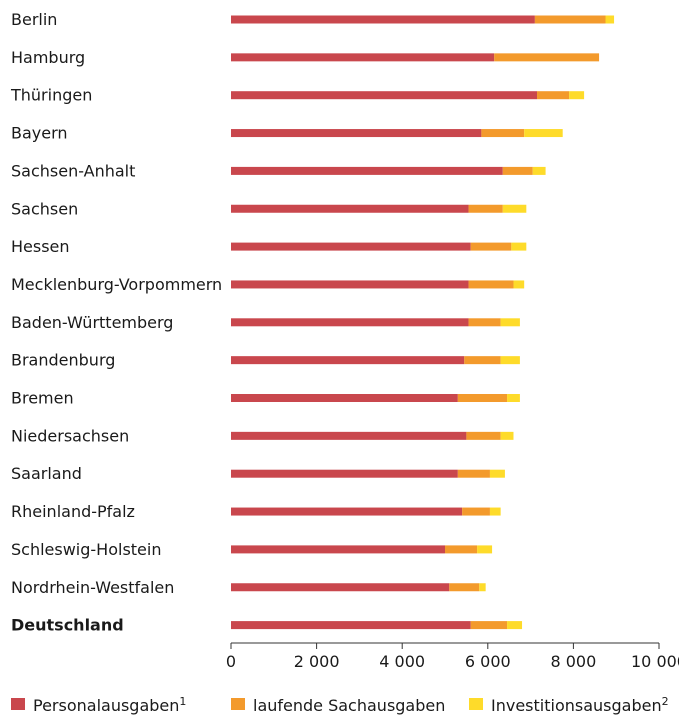 This screenshot has height=717, width=679. Describe the element at coordinates (351, 246) in the screenshot. I see `bar-hessen-personalausgaben` at that location.